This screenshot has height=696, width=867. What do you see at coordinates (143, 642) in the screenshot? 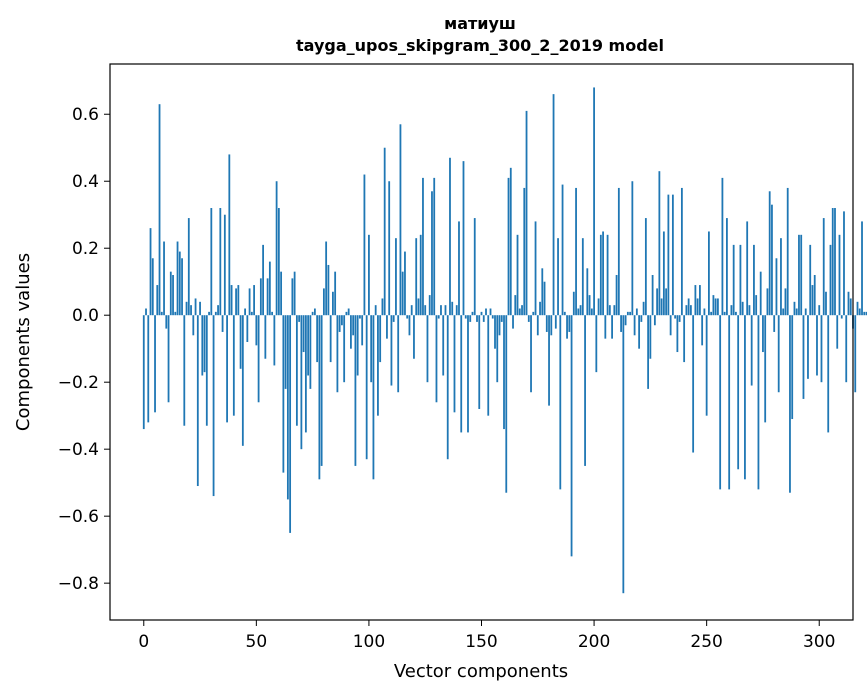
I see `x-tick-label: 0` at bounding box center [143, 642].